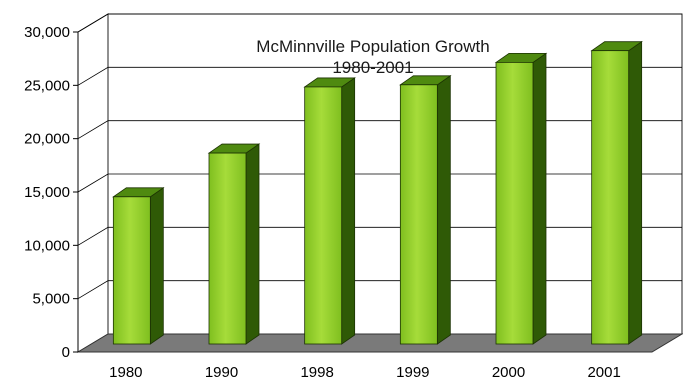  I want to click on bar-2001, so click(616, 192).